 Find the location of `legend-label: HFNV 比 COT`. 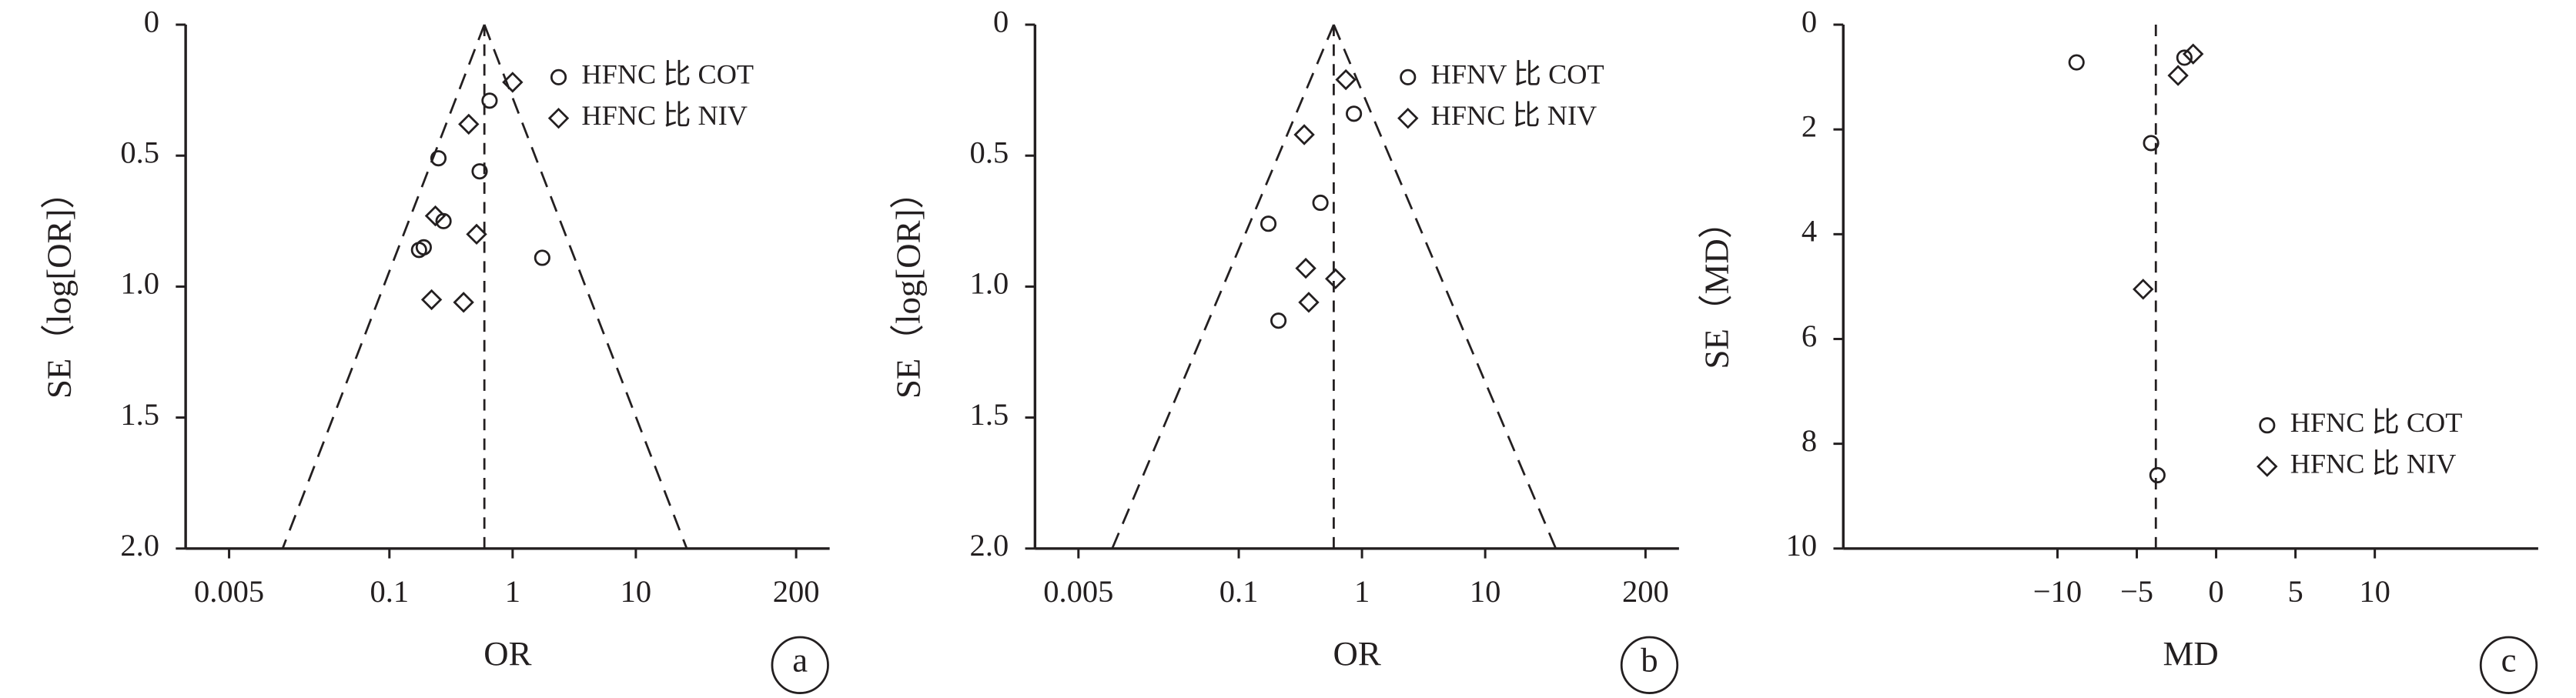

legend-label: HFNV 比 COT is located at coordinates (1517, 74).